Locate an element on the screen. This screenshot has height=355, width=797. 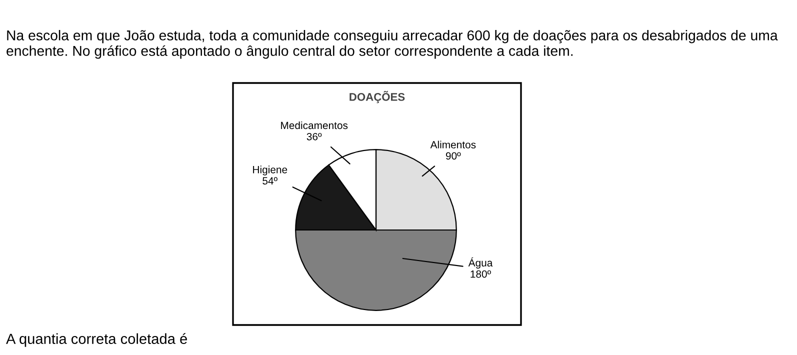
slice-label: Alimentos is located at coordinates (453, 144).